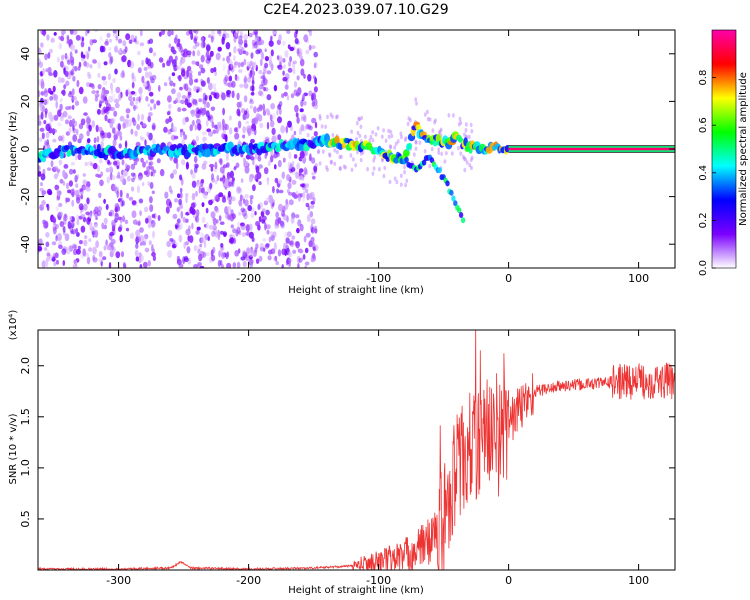  I want to click on y-tick-label: 0, so click(25, 149).